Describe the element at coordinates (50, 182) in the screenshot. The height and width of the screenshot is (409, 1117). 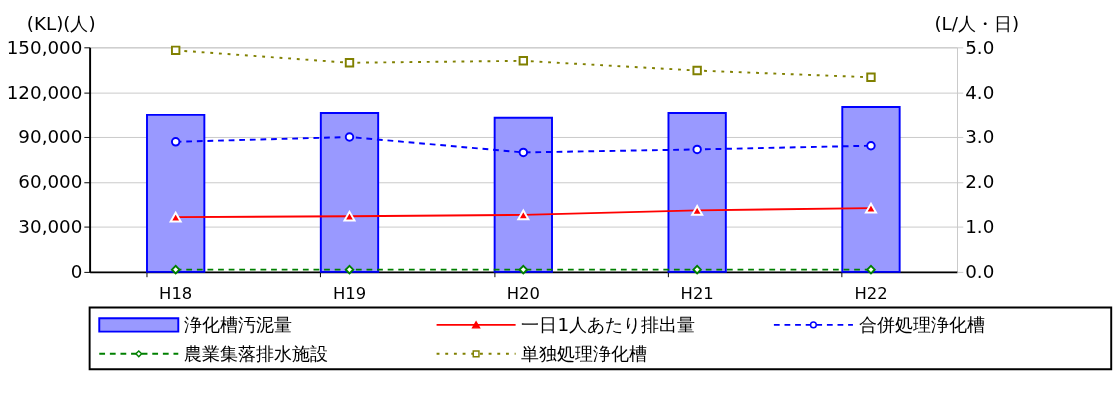
I see `y-tick-label: 60,000` at that location.